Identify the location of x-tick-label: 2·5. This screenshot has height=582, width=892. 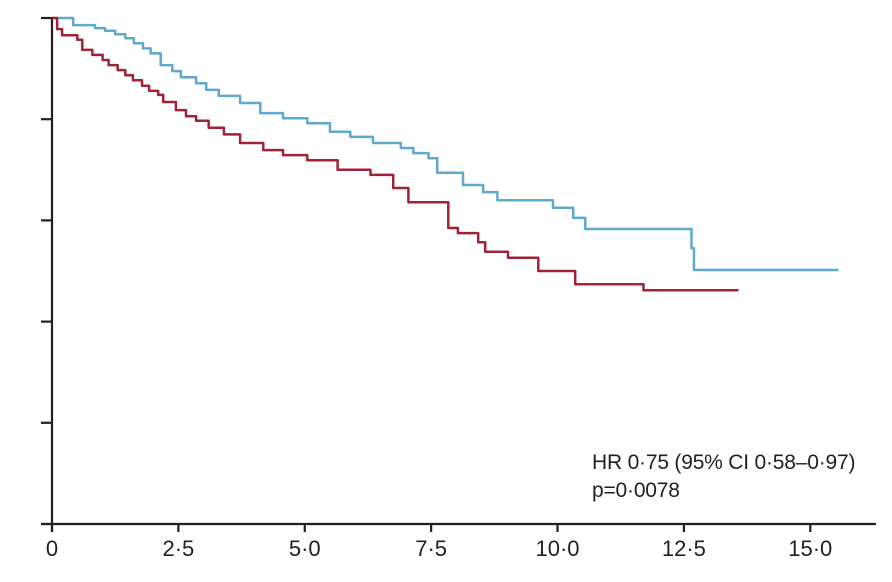
(178, 548).